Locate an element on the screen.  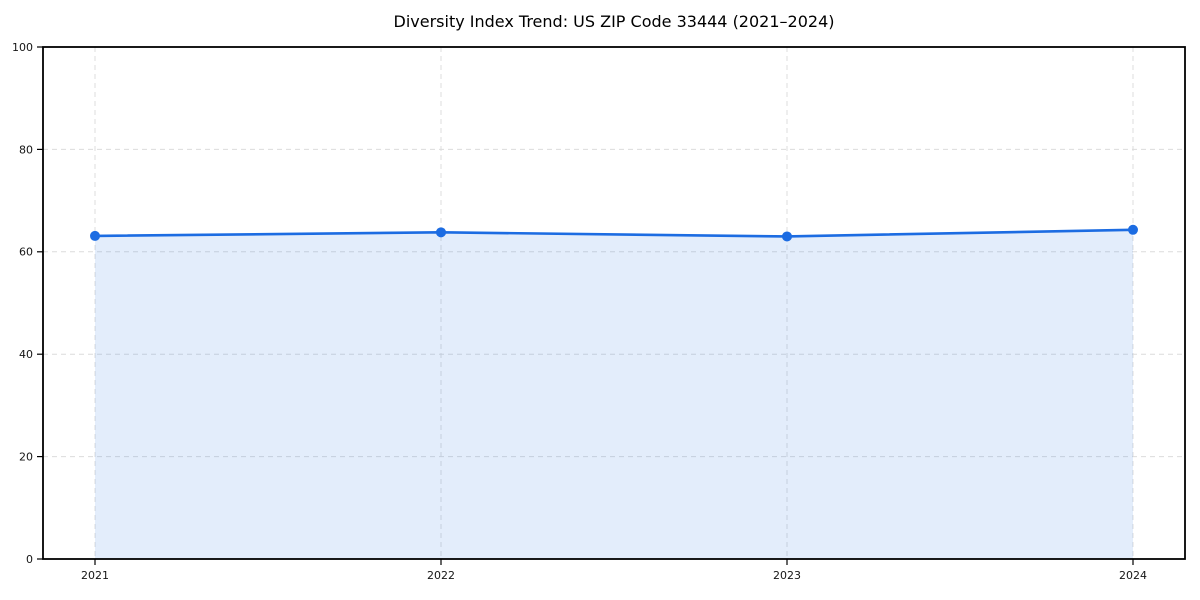
y-tick-label: 100 is located at coordinates (22, 47).